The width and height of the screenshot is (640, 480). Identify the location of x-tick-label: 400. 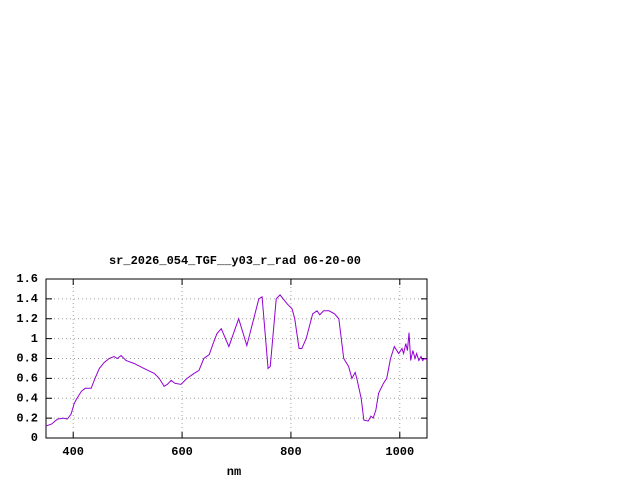
(73, 452).